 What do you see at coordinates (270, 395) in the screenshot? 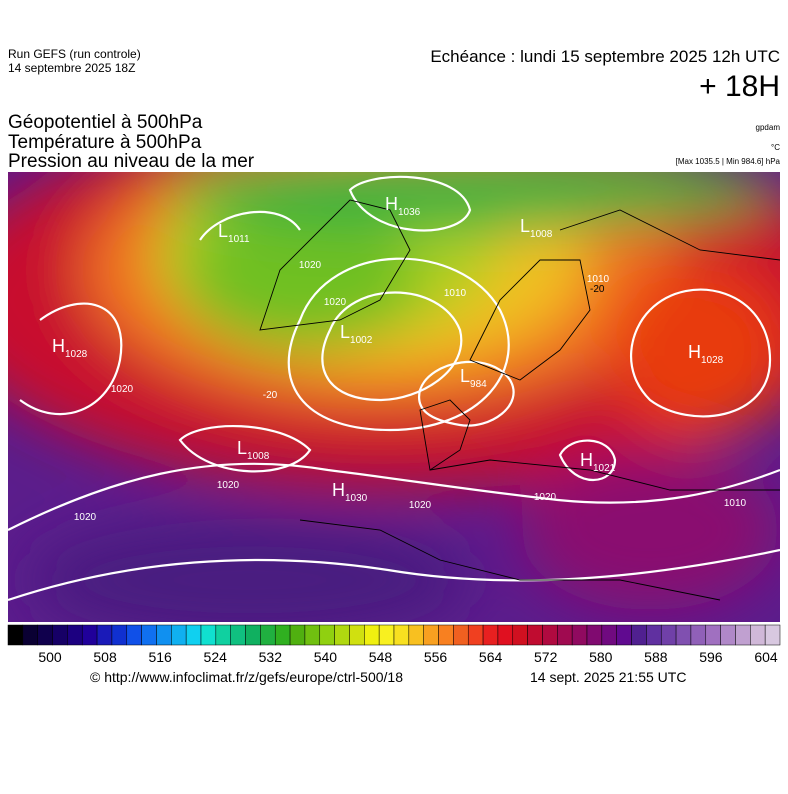
I see `isobar-label: -20` at bounding box center [270, 395].